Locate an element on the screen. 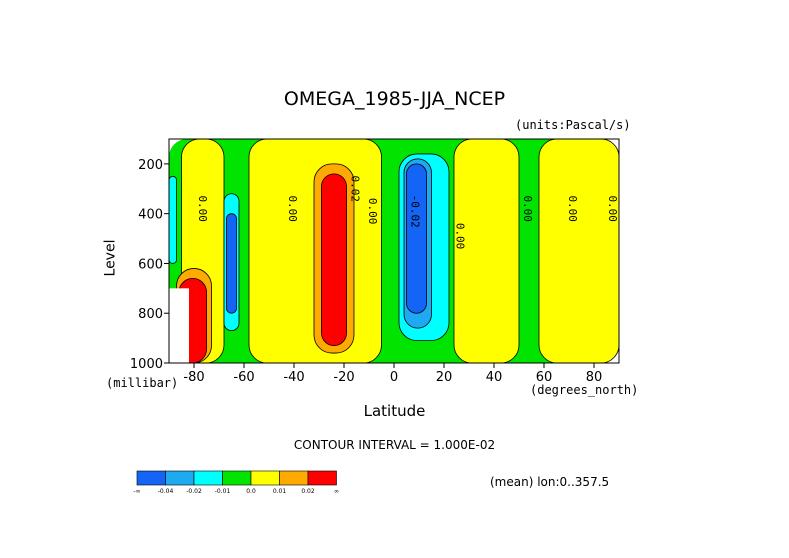  colorbar-label-2: -0.02 is located at coordinates (194, 491).